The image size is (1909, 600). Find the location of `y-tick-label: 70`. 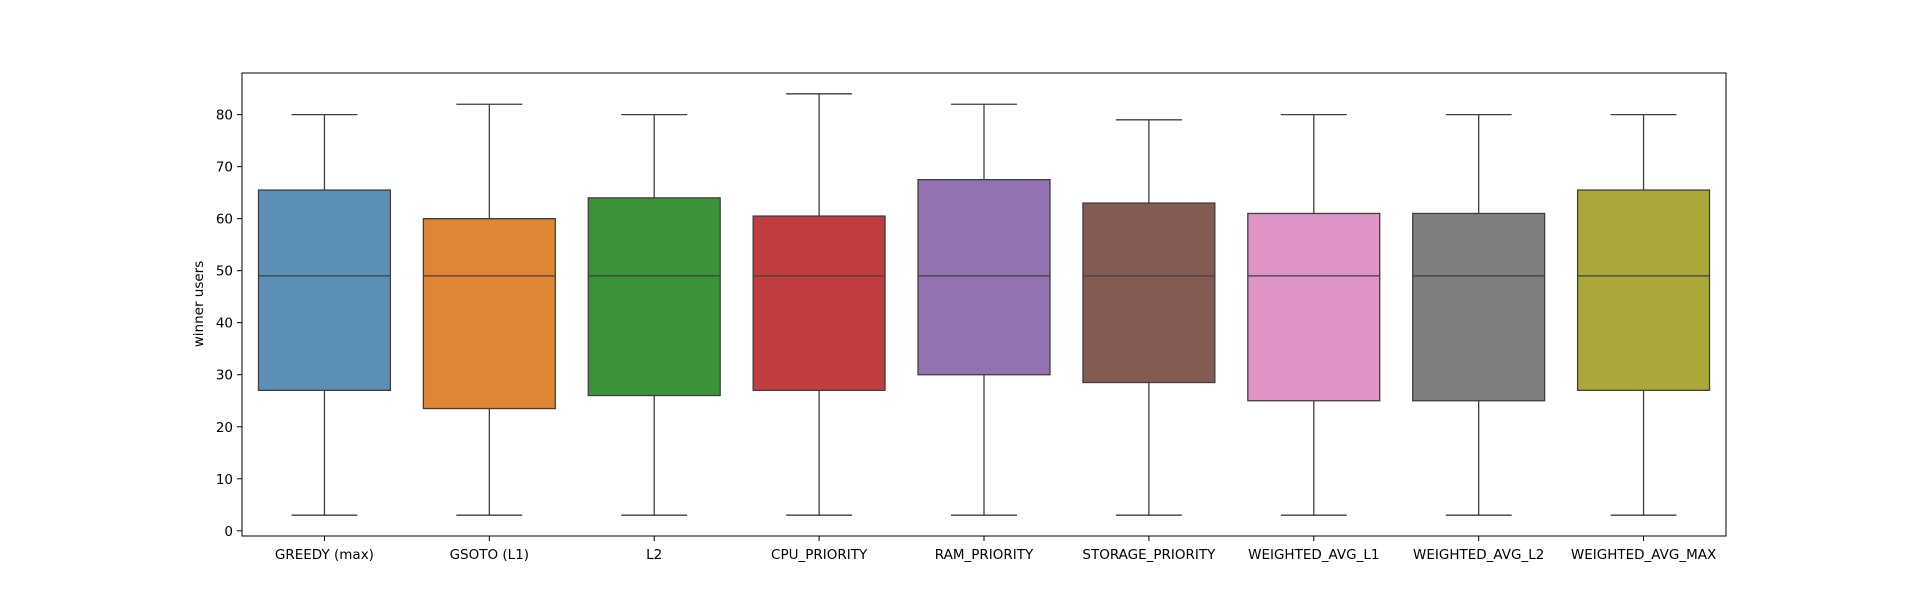

y-tick-label: 70 is located at coordinates (224, 168).